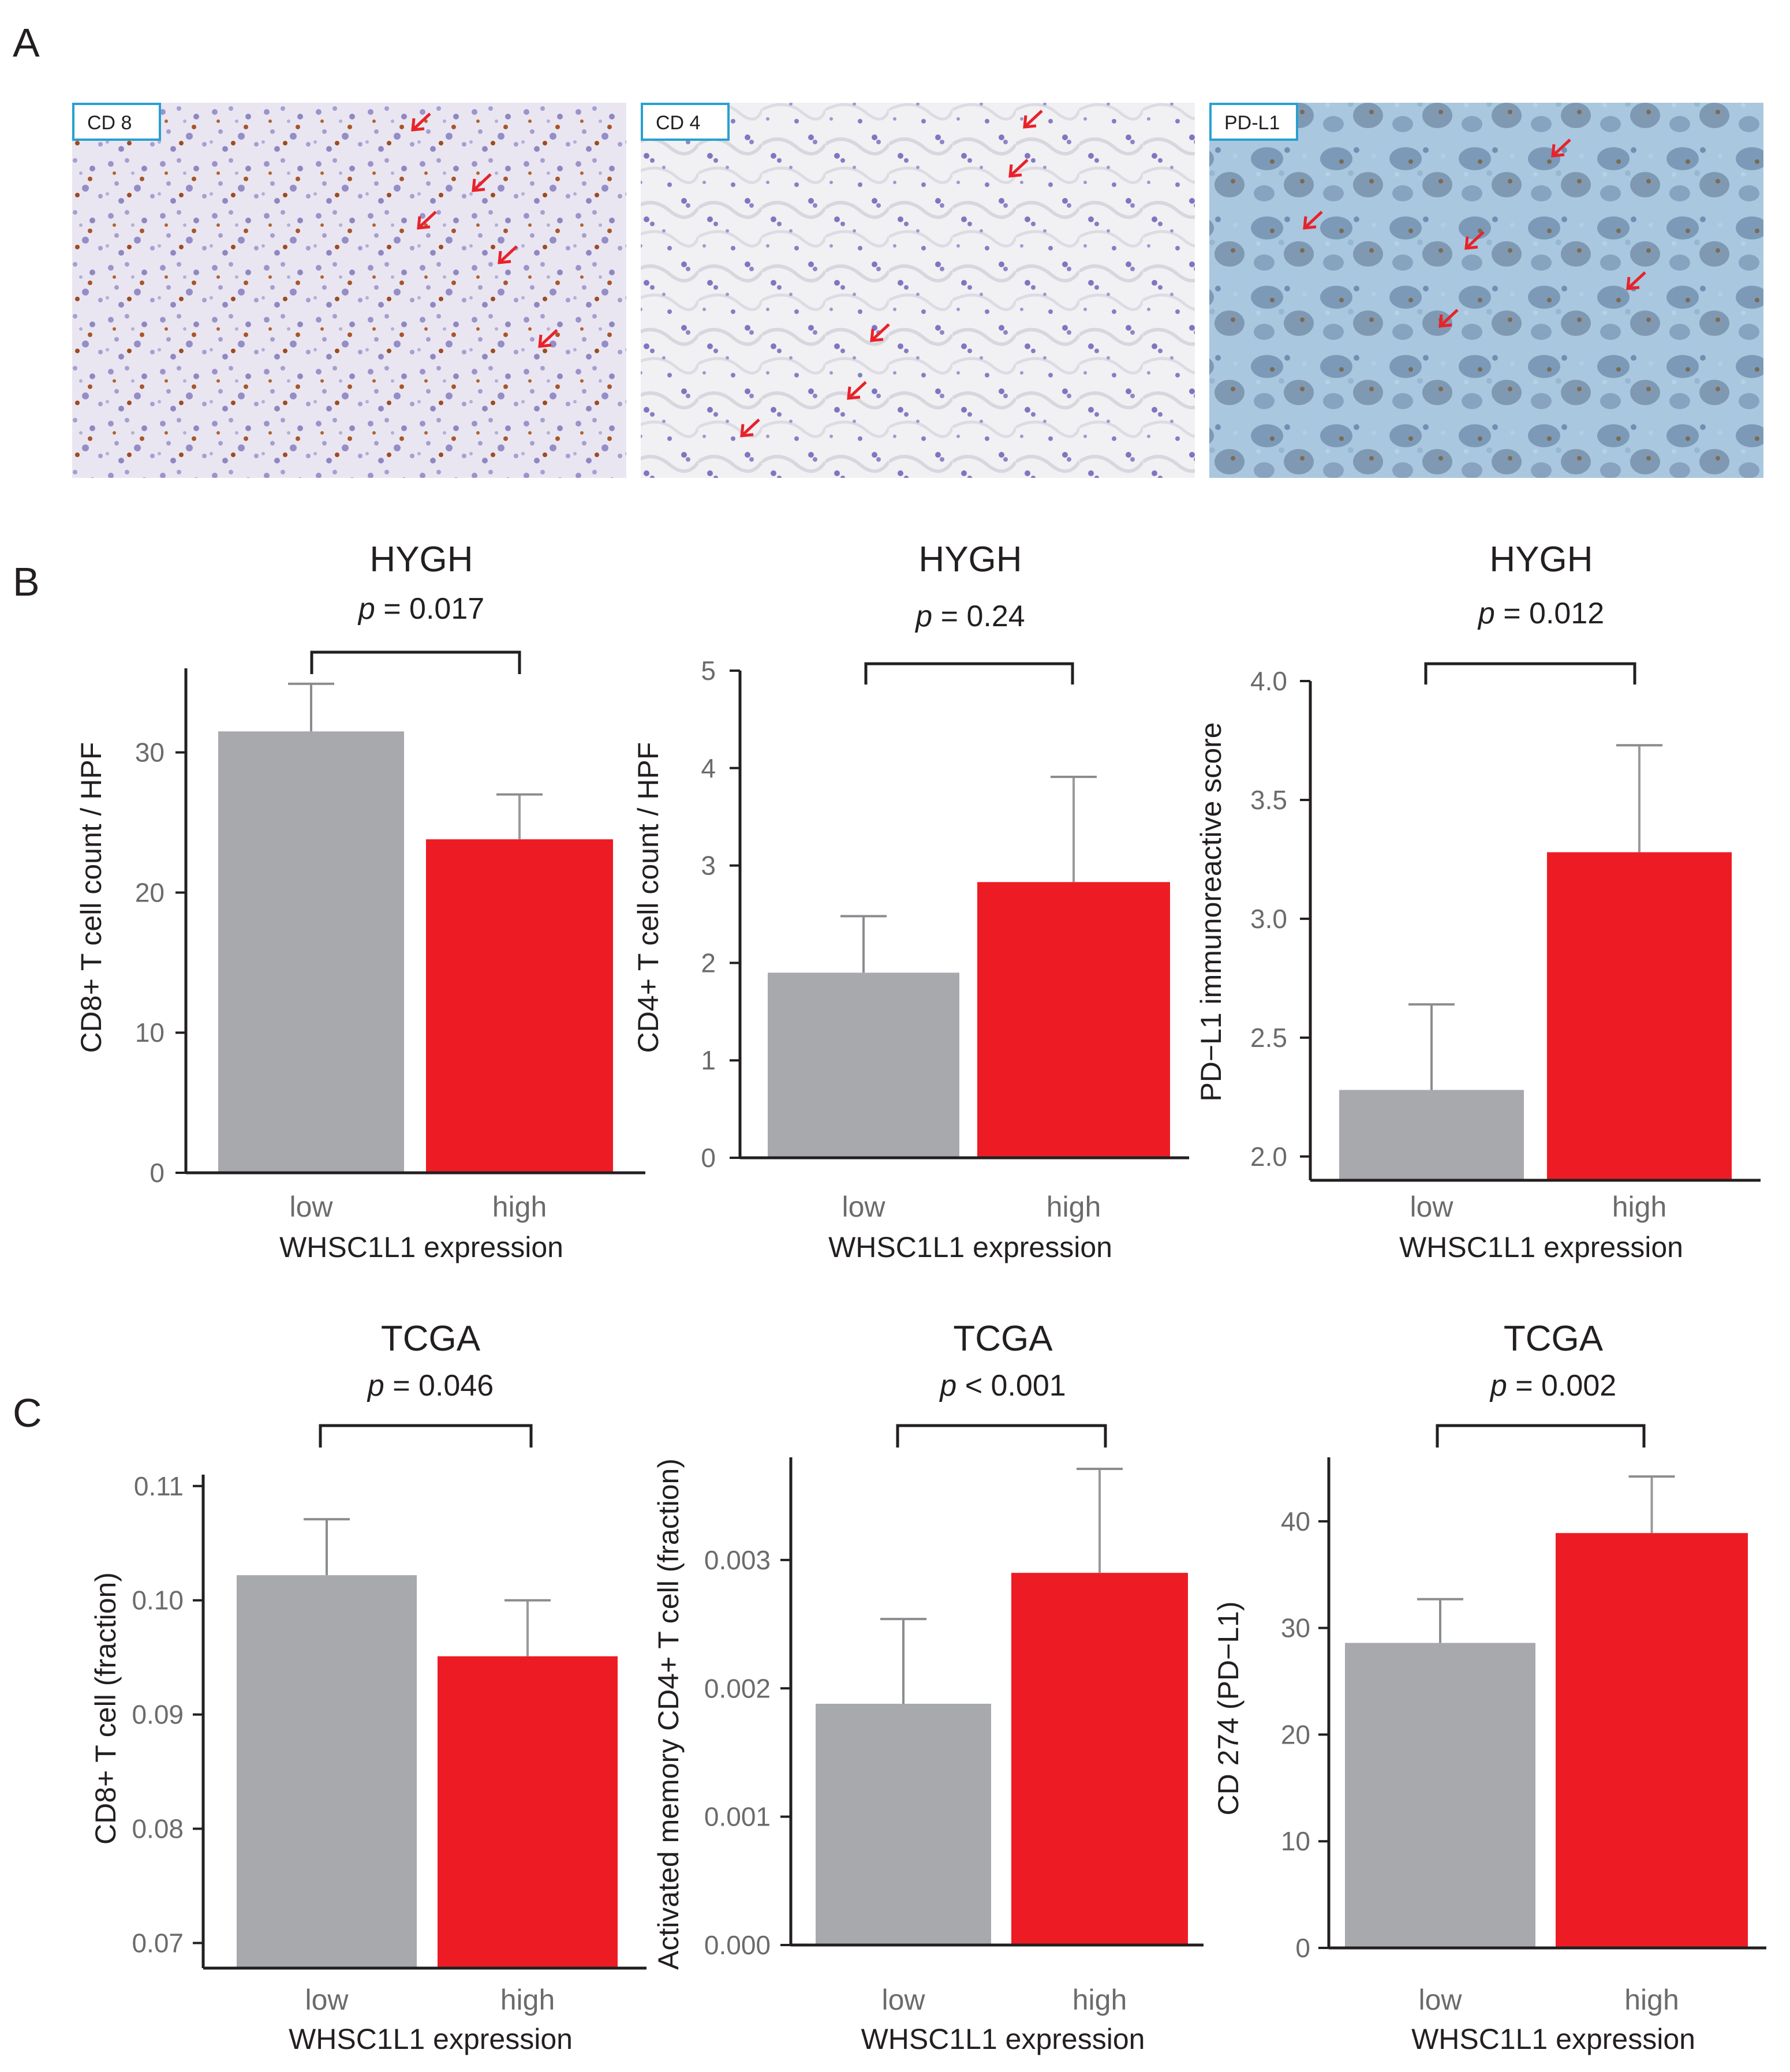 The height and width of the screenshot is (2072, 1790). I want to click on p-value-label: p = 0.046, so click(430, 1385).